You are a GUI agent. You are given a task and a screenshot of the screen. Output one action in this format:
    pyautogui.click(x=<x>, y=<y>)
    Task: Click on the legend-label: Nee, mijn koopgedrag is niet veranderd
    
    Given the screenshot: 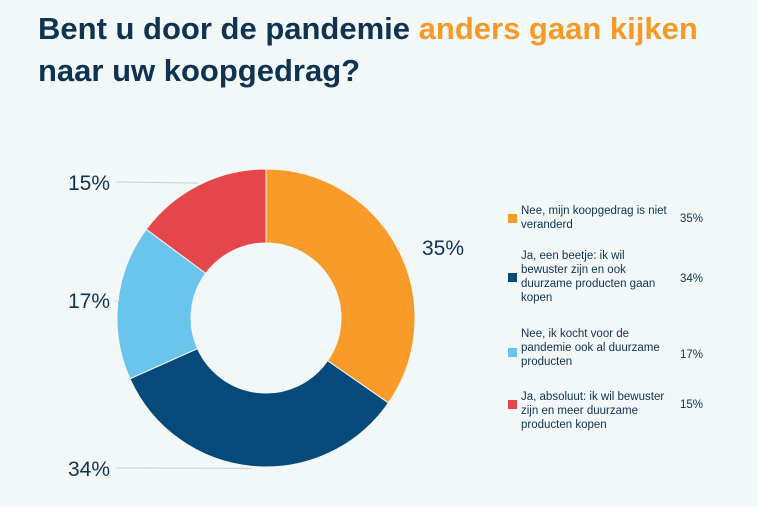 What is the action you would take?
    pyautogui.click(x=594, y=218)
    